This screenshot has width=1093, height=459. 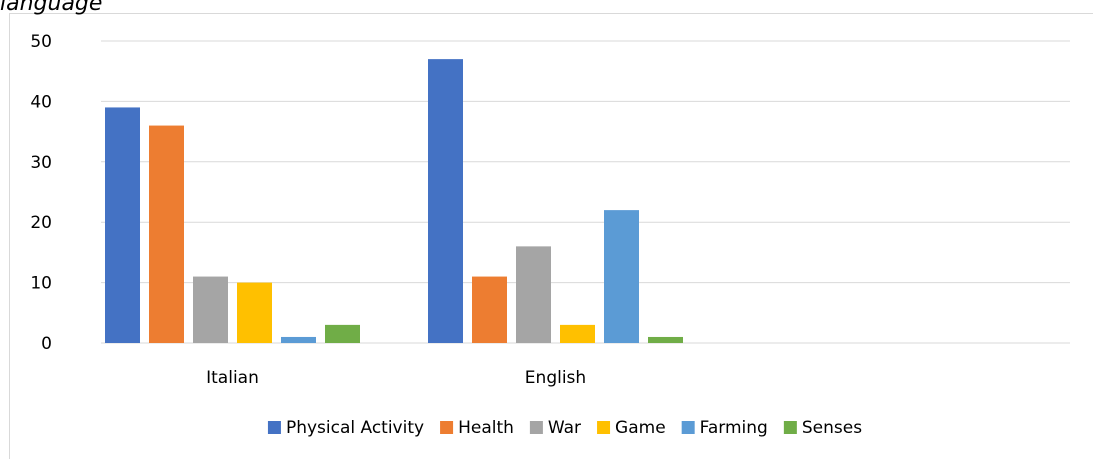 I want to click on bar-italian-senses, so click(x=342, y=333).